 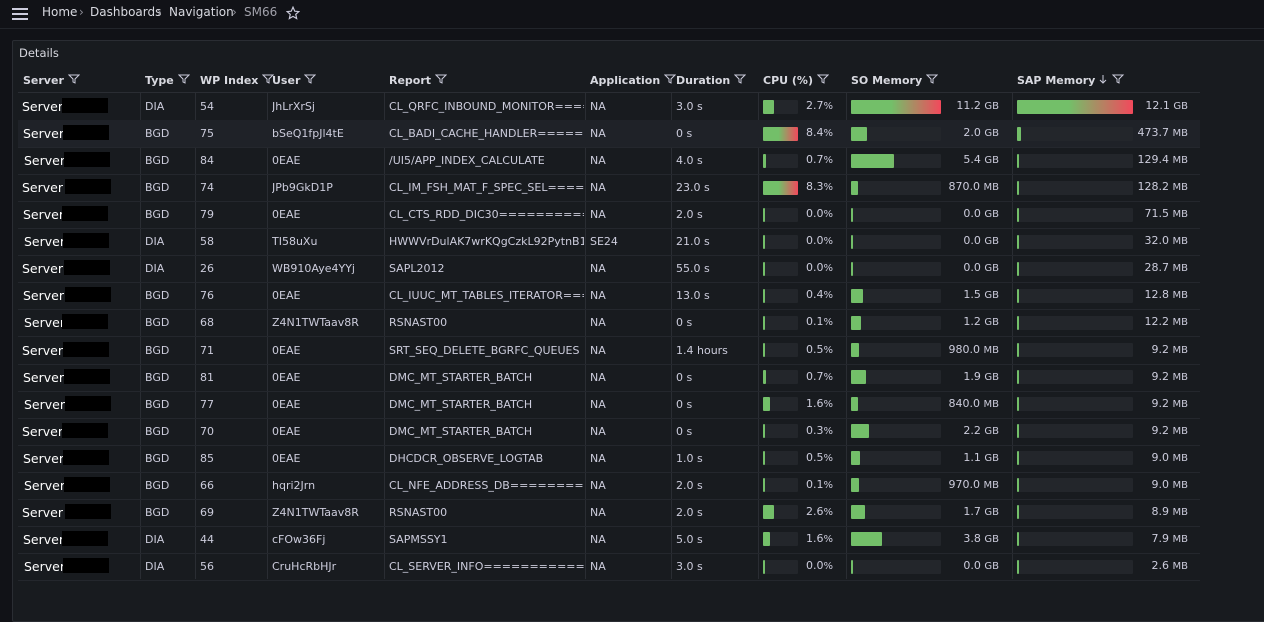 What do you see at coordinates (157, 458) in the screenshot?
I see `table-cell: BGD` at bounding box center [157, 458].